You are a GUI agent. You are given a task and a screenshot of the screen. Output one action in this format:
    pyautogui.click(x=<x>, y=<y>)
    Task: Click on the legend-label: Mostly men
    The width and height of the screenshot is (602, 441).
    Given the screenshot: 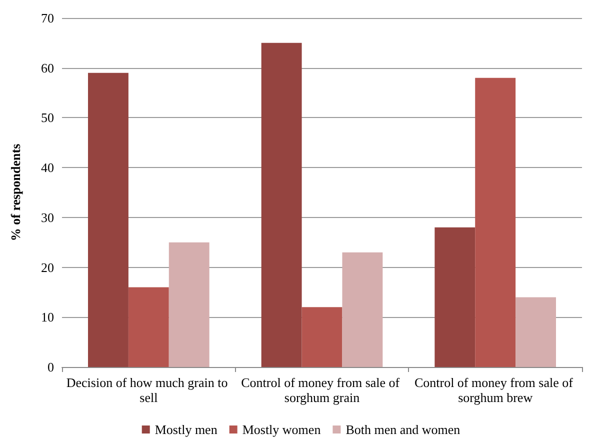 What is the action you would take?
    pyautogui.click(x=186, y=429)
    